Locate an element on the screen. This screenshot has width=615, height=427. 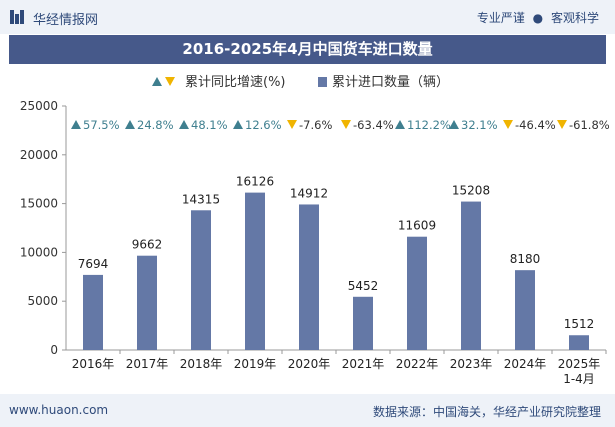
growth-rate-label: 48.1% is located at coordinates (209, 125).